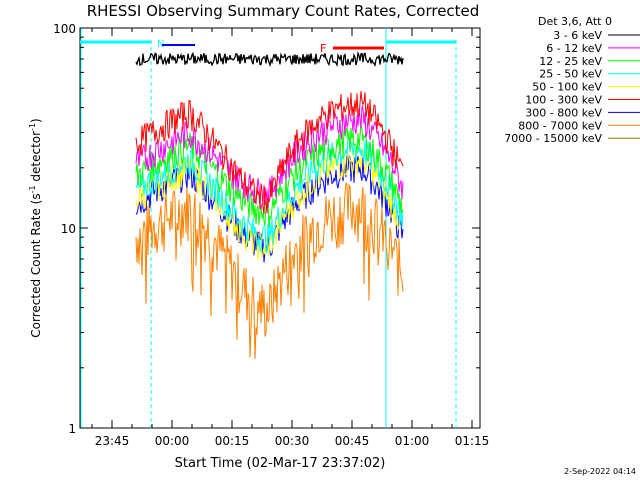 This screenshot has width=640, height=480. What do you see at coordinates (36, 265) in the screenshot?
I see `y-axis-label-main: Corrected Count Rate (s` at bounding box center [36, 265].